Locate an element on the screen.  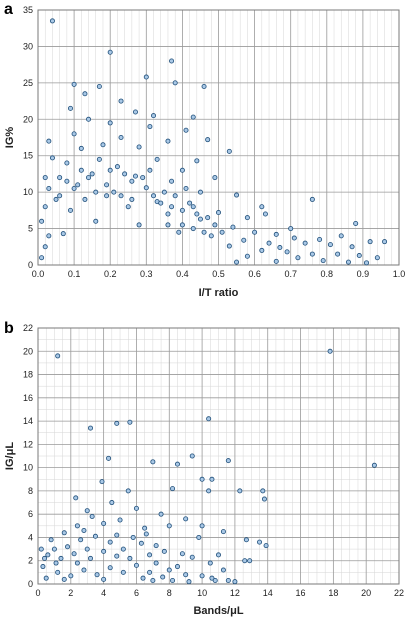
y-axis-label: IG% is located at coordinates (10, 138).